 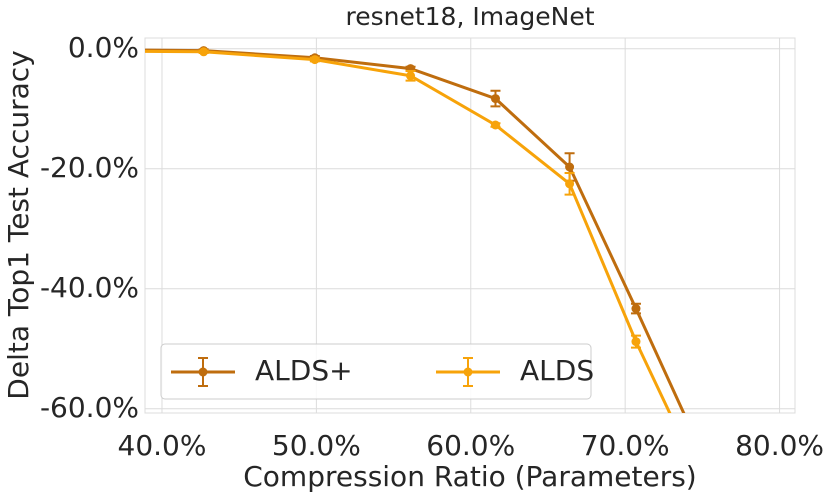 I want to click on legend-label: ALDS, so click(x=557, y=370).